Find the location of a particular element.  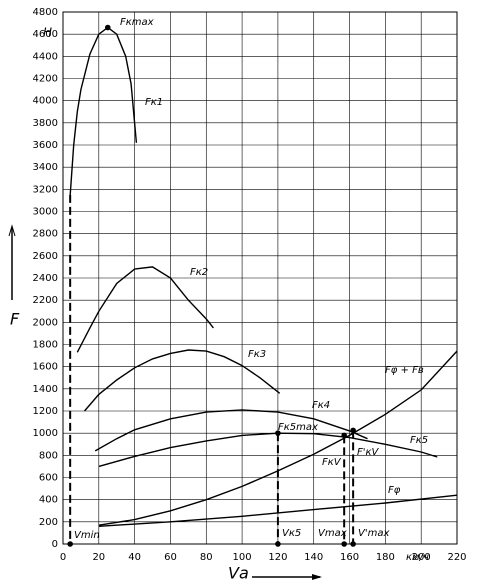

axis-point-label: Vк5 is located at coordinates (291, 533).